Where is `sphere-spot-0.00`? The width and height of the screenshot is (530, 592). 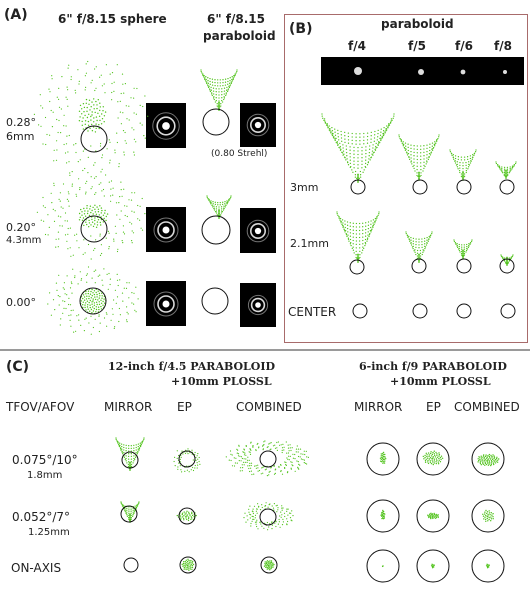
sphere-spot-0.00 is located at coordinates (93, 301).